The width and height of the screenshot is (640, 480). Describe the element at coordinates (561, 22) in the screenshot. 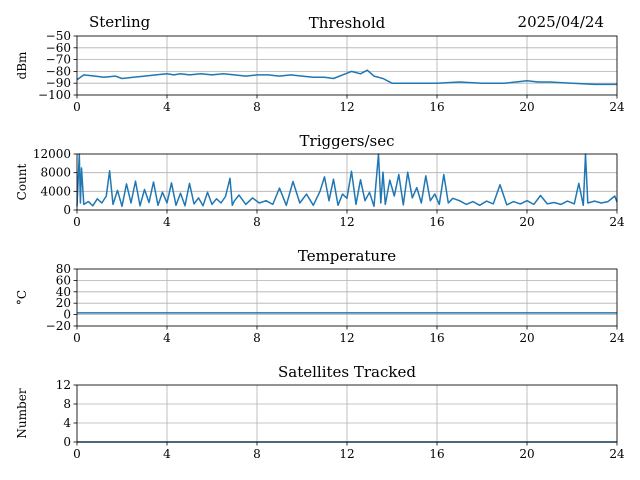

I see `report-date: 2025/04/24` at that location.